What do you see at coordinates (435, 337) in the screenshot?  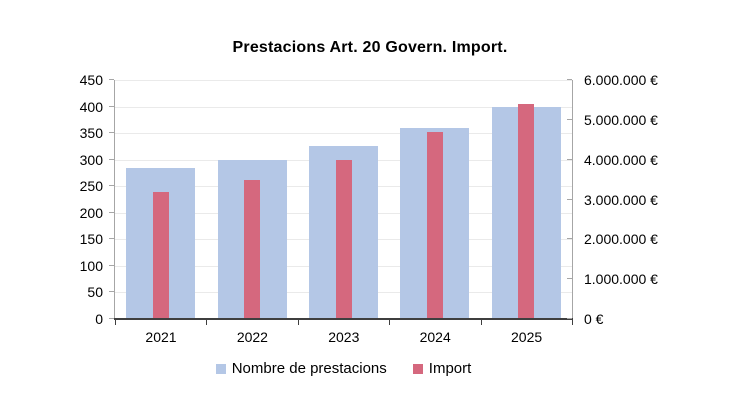 I see `category-label-2024: 2024` at bounding box center [435, 337].